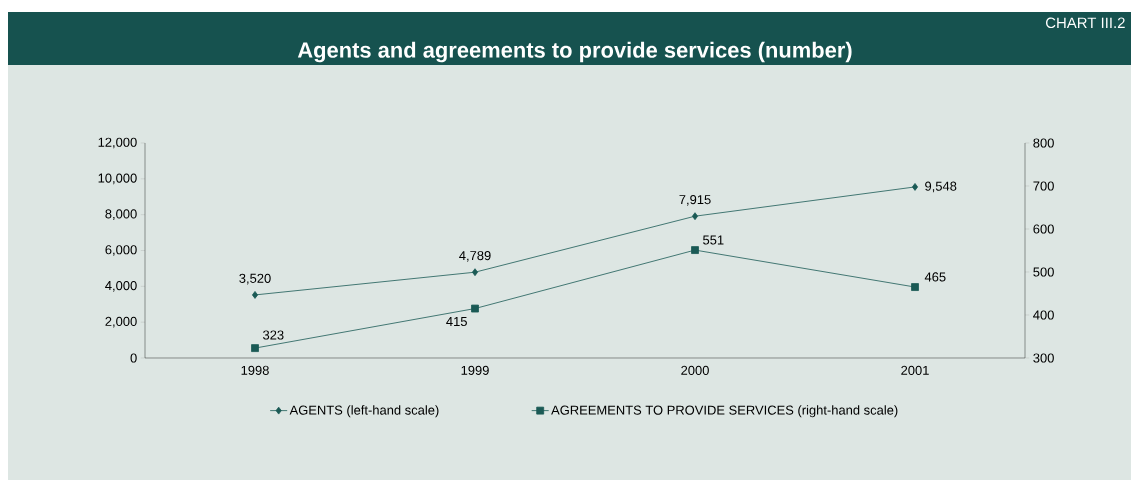 The height and width of the screenshot is (485, 1131). I want to click on data-label: 415, so click(456, 322).